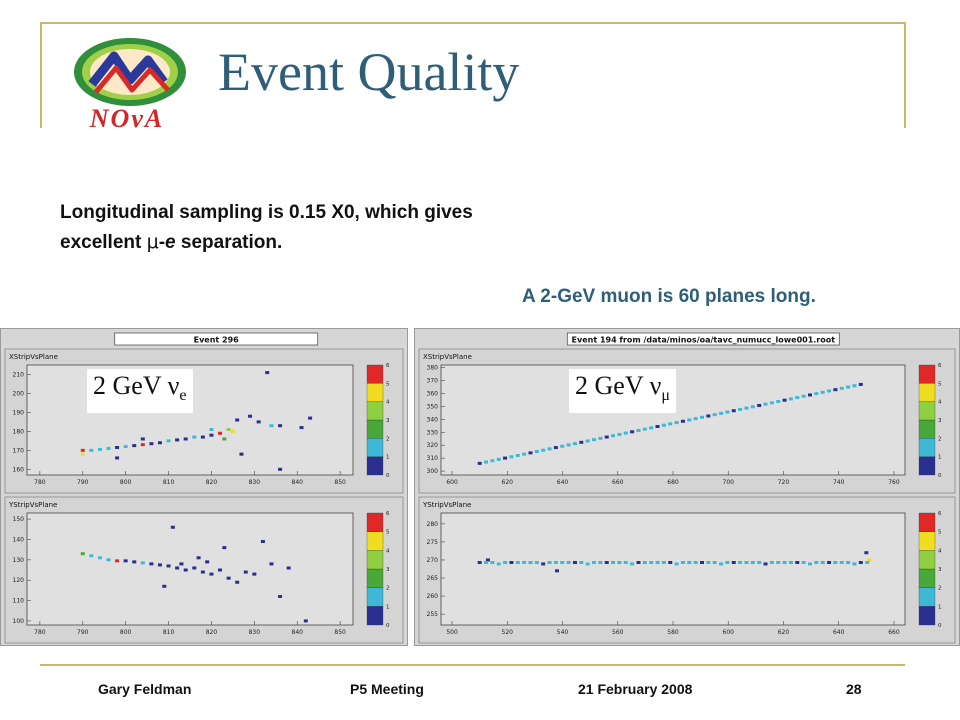 This screenshot has height=720, width=960. I want to click on electron-xview-scale-label: 4, so click(388, 403).